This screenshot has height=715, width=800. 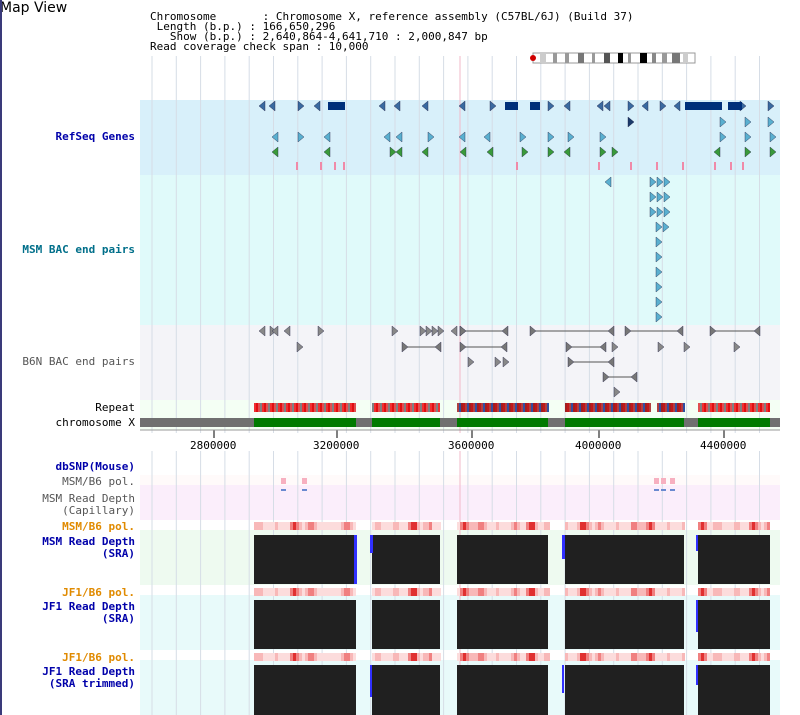 I want to click on track-label-chromosome: chromosome X, so click(x=95, y=422).